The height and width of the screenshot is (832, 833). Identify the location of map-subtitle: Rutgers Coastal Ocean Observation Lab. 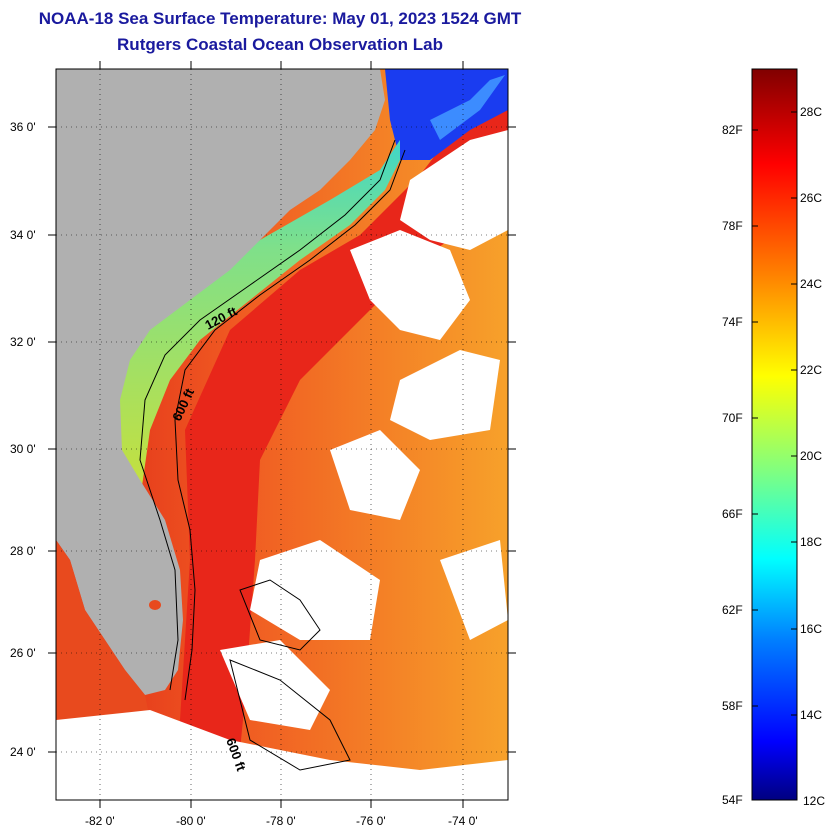
(280, 44).